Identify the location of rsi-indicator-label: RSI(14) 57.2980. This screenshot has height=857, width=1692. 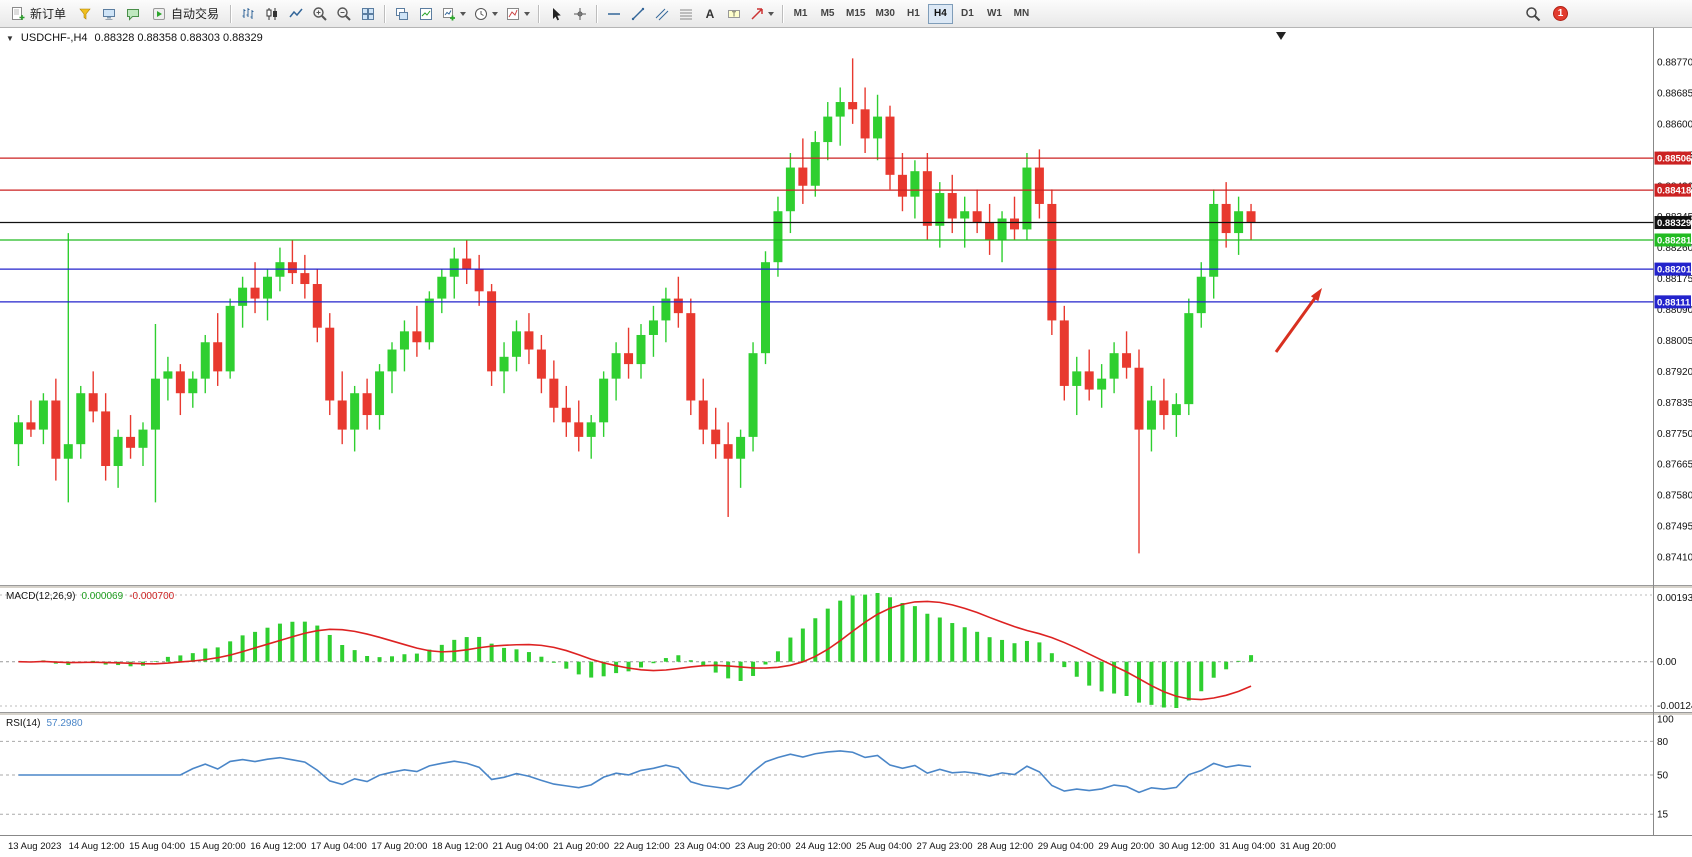
(44, 723).